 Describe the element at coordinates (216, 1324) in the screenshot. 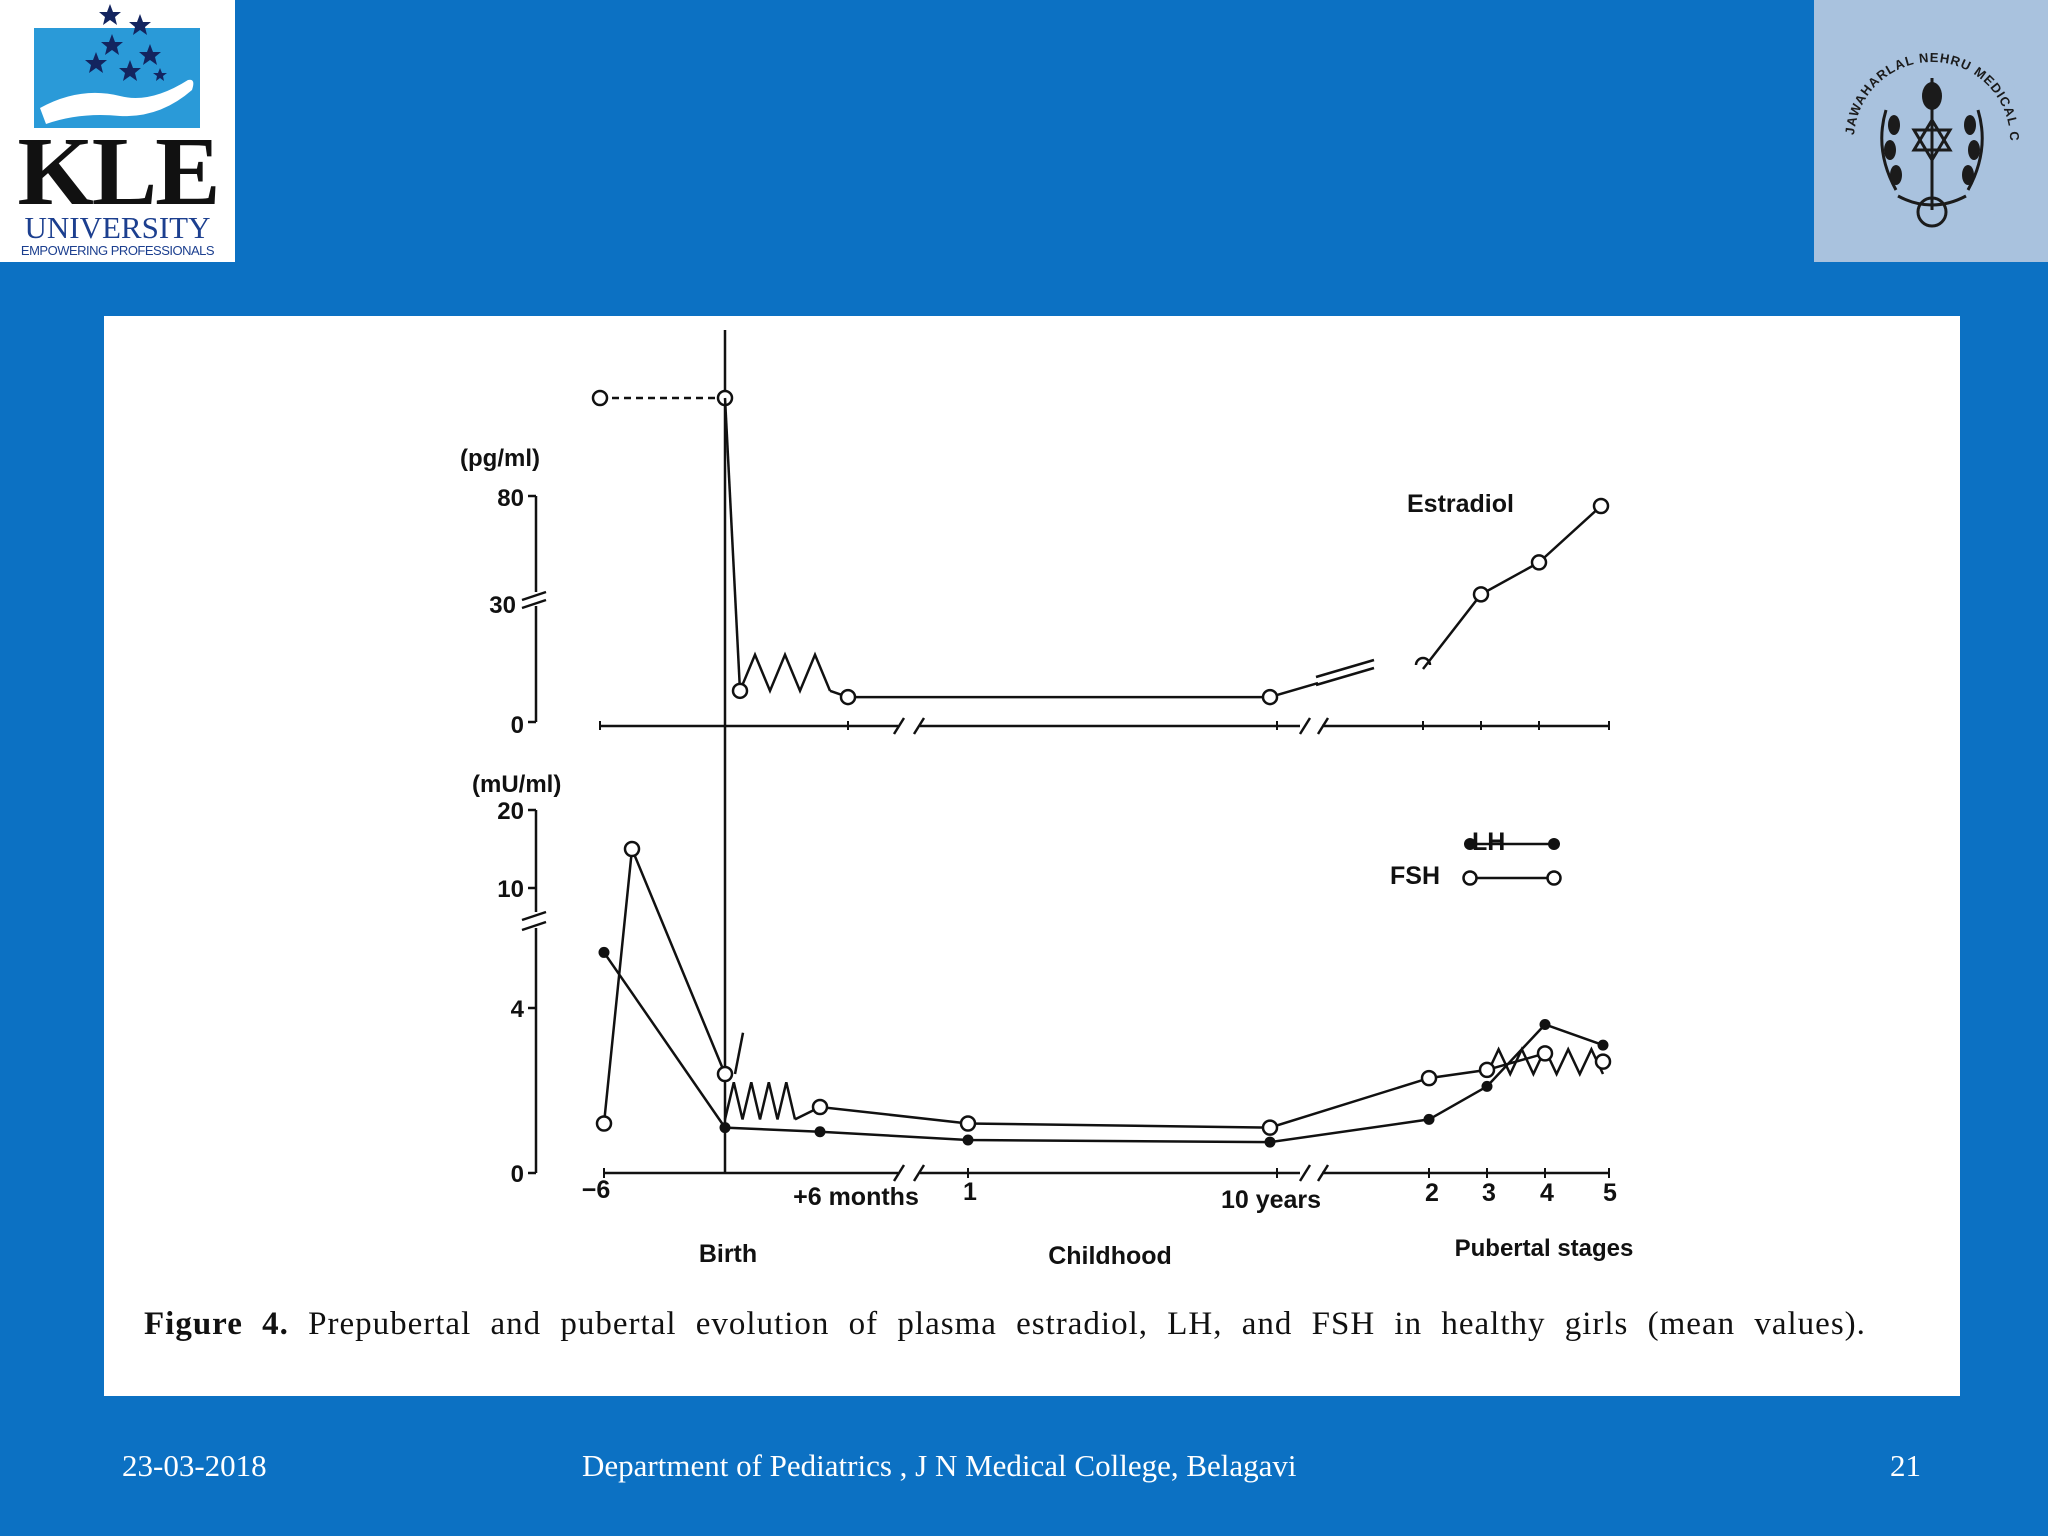

I see `figure-caption-label: Figure 4.` at that location.